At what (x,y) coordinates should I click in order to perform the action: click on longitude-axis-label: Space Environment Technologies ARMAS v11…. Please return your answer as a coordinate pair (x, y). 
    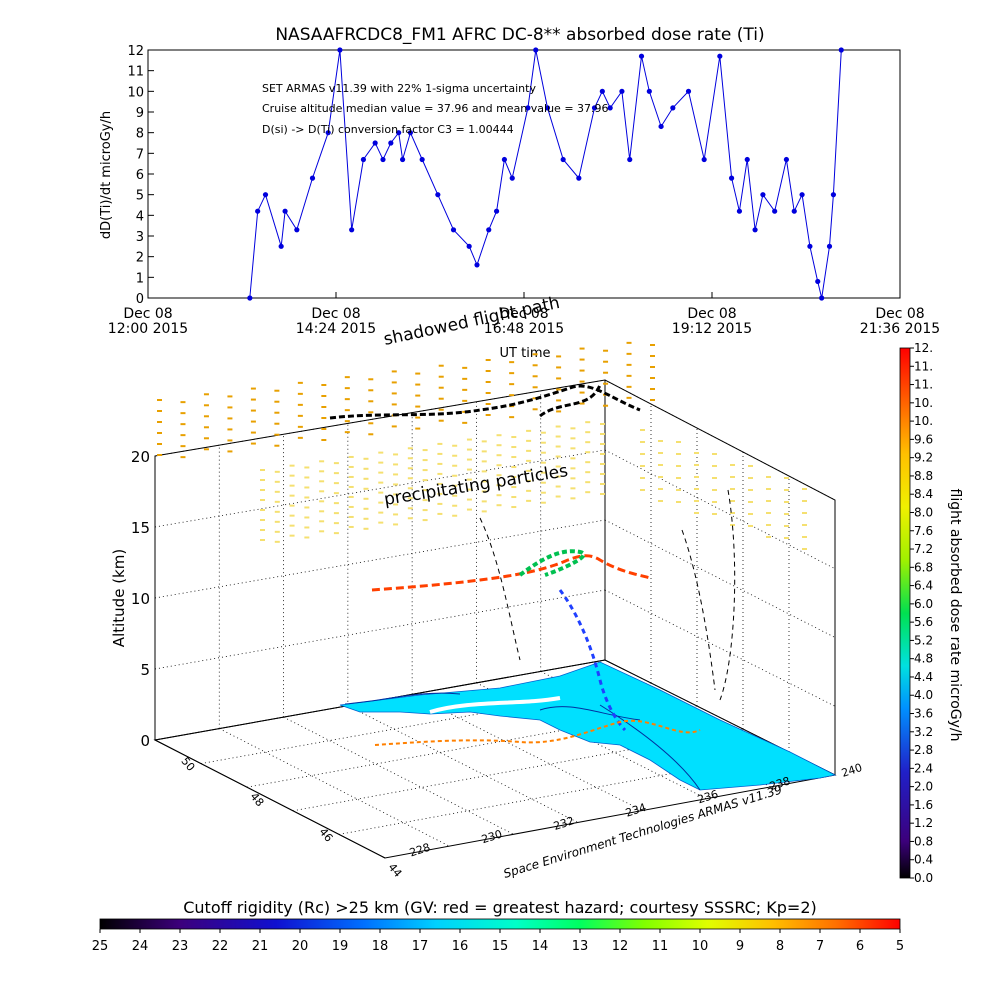
    Looking at the image, I should click on (643, 832).